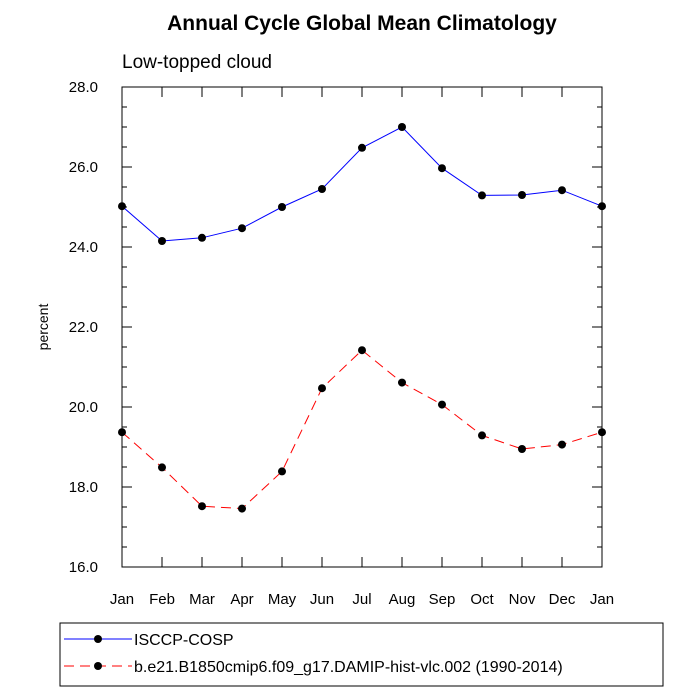 This screenshot has height=700, width=700. Describe the element at coordinates (362, 23) in the screenshot. I see `chart-title: Annual Cycle Global Mean Climatology` at that location.